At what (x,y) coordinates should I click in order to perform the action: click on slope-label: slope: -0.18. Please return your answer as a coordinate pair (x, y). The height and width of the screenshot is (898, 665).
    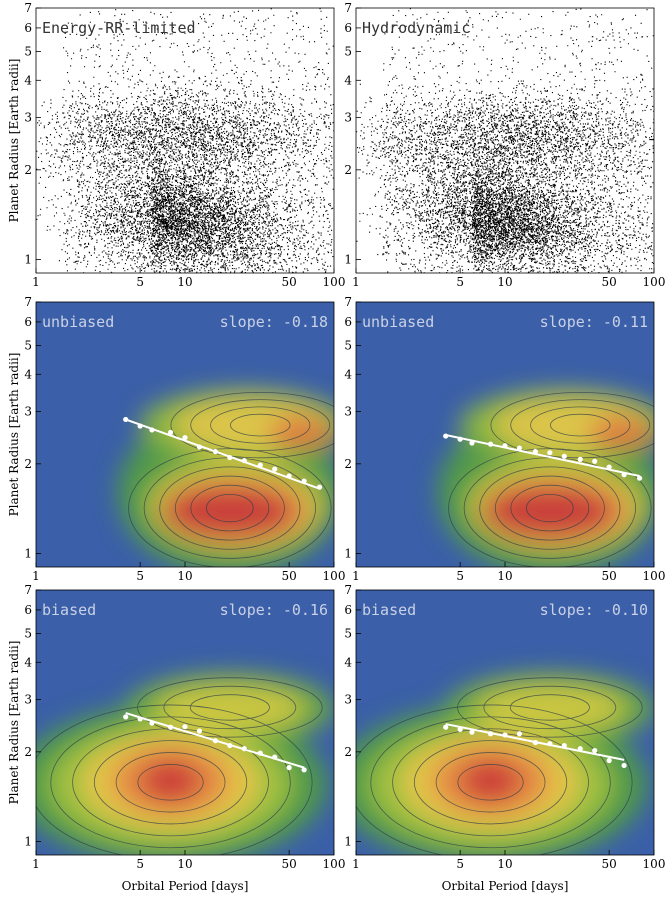
    Looking at the image, I should click on (274, 322).